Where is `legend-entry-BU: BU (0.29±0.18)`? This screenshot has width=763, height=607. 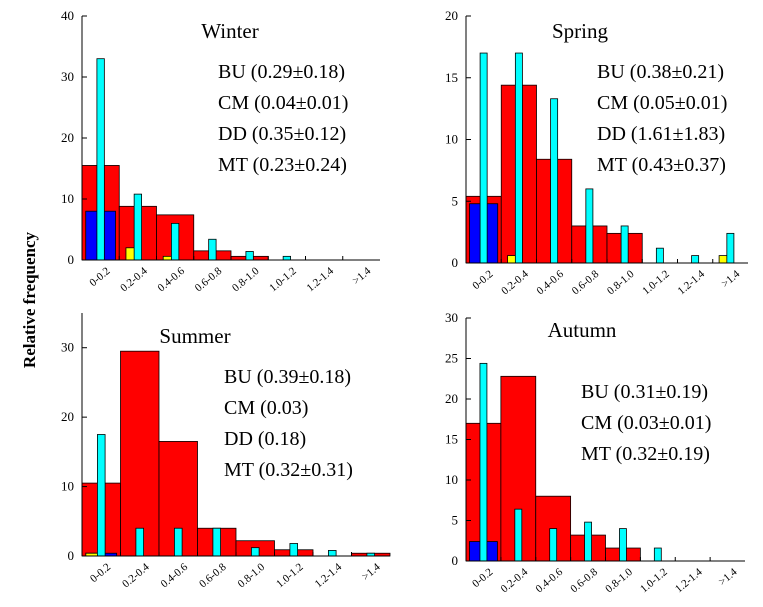 legend-entry-BU: BU (0.29±0.18) is located at coordinates (281, 72).